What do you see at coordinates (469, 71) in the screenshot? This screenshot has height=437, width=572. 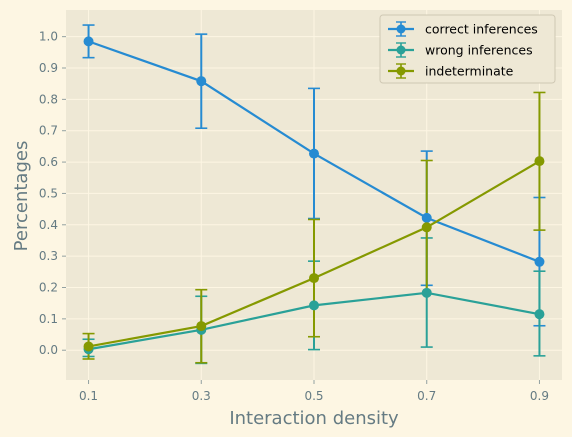 I see `legend-label: indeterminate` at bounding box center [469, 71].